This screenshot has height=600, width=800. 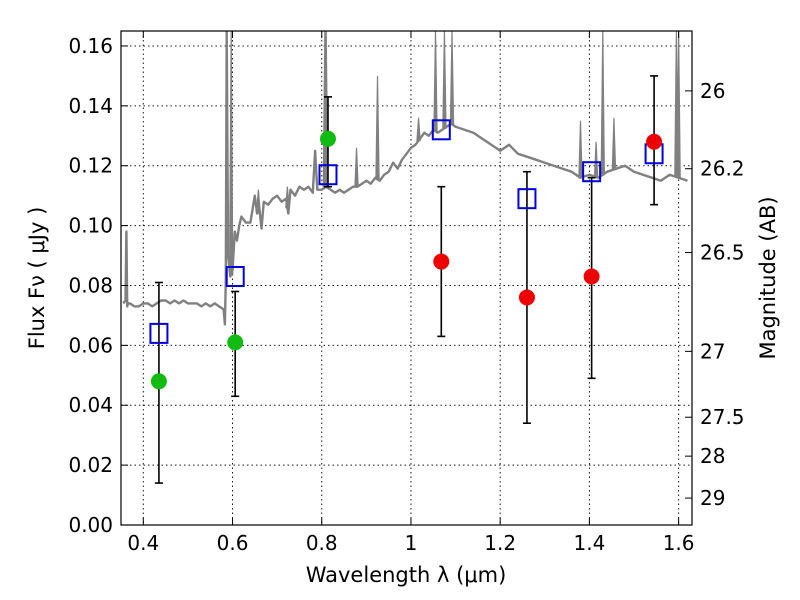 I want to click on x-axis-label: Wavelength λ (μm), so click(x=406, y=575).